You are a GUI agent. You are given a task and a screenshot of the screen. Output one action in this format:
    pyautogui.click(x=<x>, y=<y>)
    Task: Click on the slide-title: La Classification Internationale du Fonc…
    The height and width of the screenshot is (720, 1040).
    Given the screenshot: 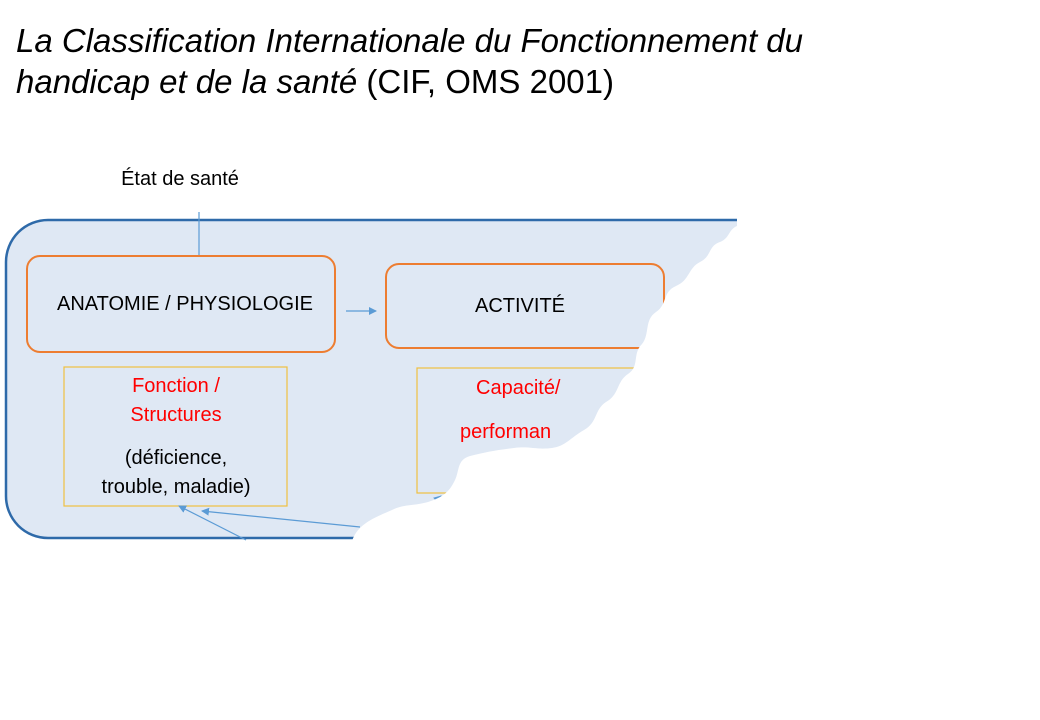 What is the action you would take?
    pyautogui.click(x=409, y=61)
    